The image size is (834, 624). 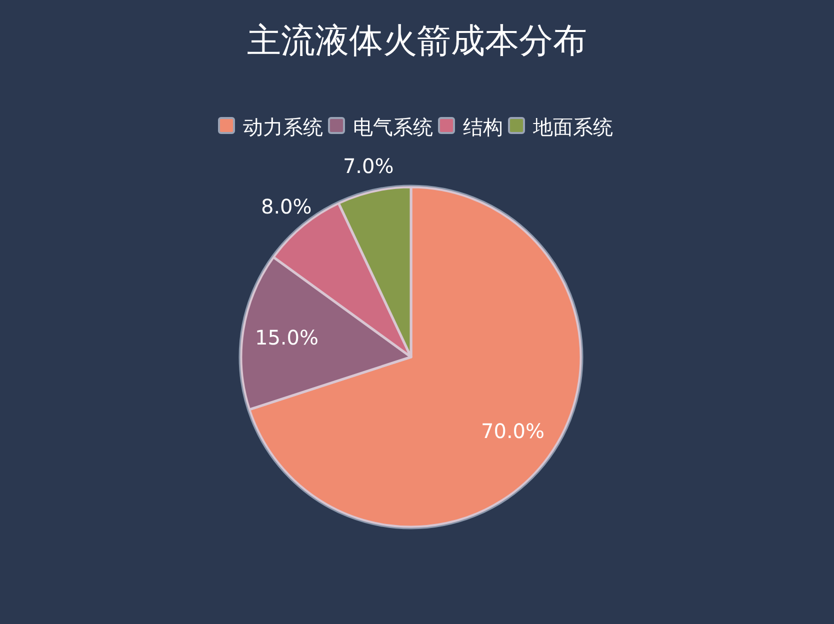 I want to click on legend-item: 电气系统, so click(x=380, y=127).